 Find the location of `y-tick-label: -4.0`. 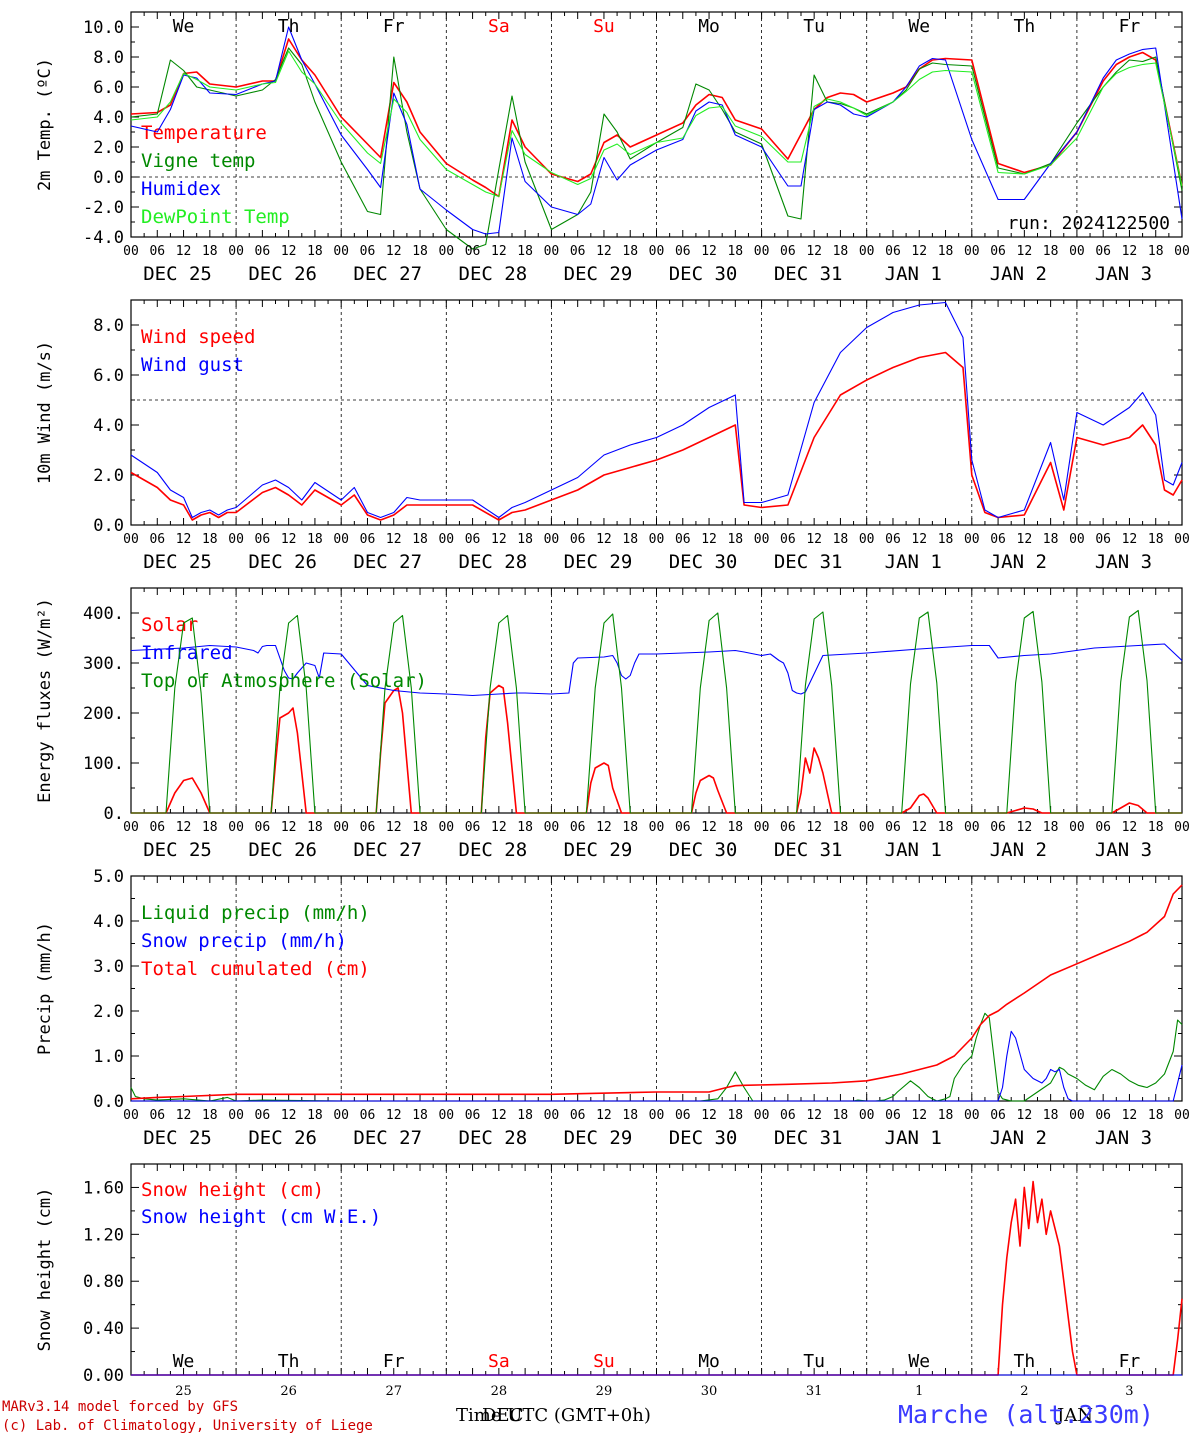

y-tick-label: -4.0 is located at coordinates (103, 238).